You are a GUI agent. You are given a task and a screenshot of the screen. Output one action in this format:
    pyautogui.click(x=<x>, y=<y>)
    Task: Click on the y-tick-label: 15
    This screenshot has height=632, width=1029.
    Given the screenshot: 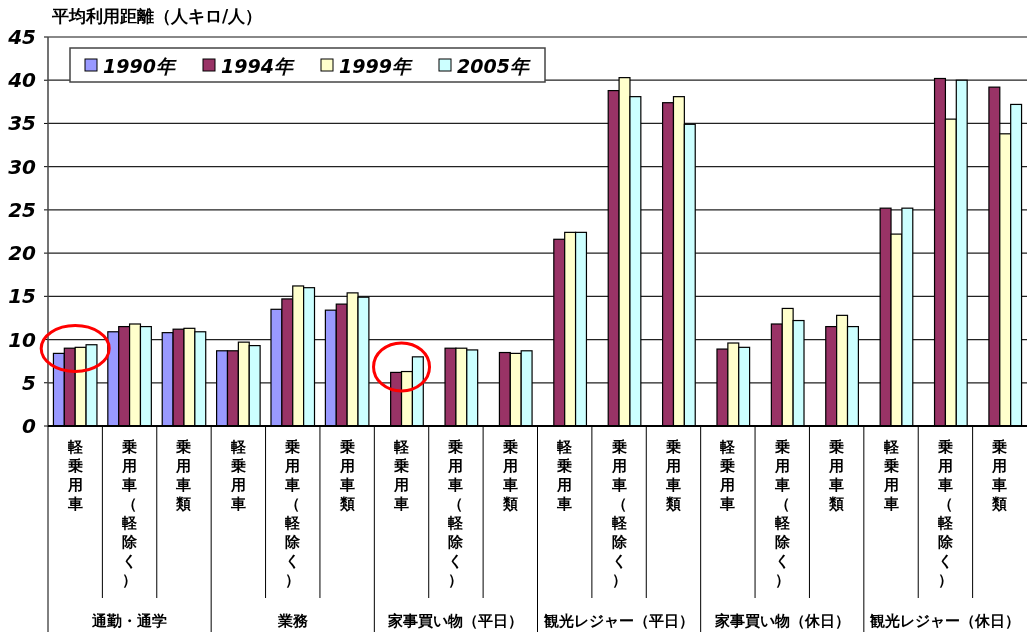 What is the action you would take?
    pyautogui.click(x=22, y=296)
    